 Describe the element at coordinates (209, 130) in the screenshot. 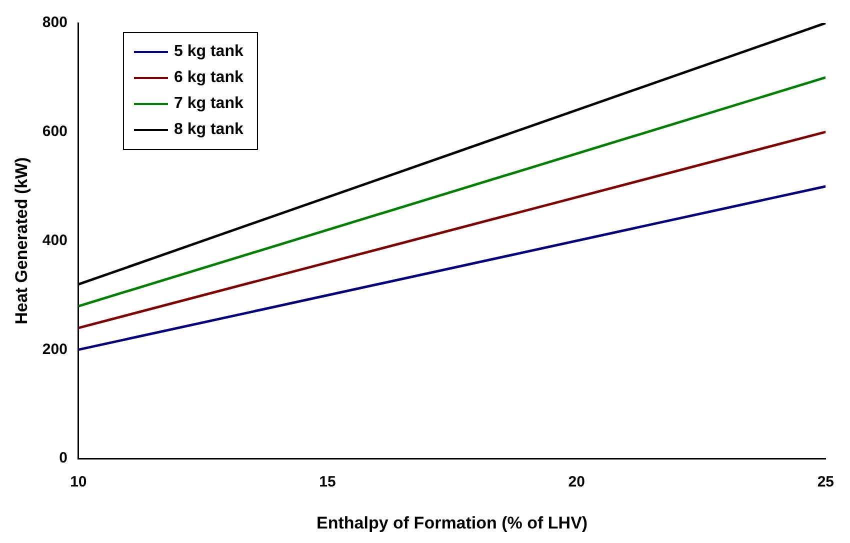

I see `legend-label: 8 kg tank` at that location.